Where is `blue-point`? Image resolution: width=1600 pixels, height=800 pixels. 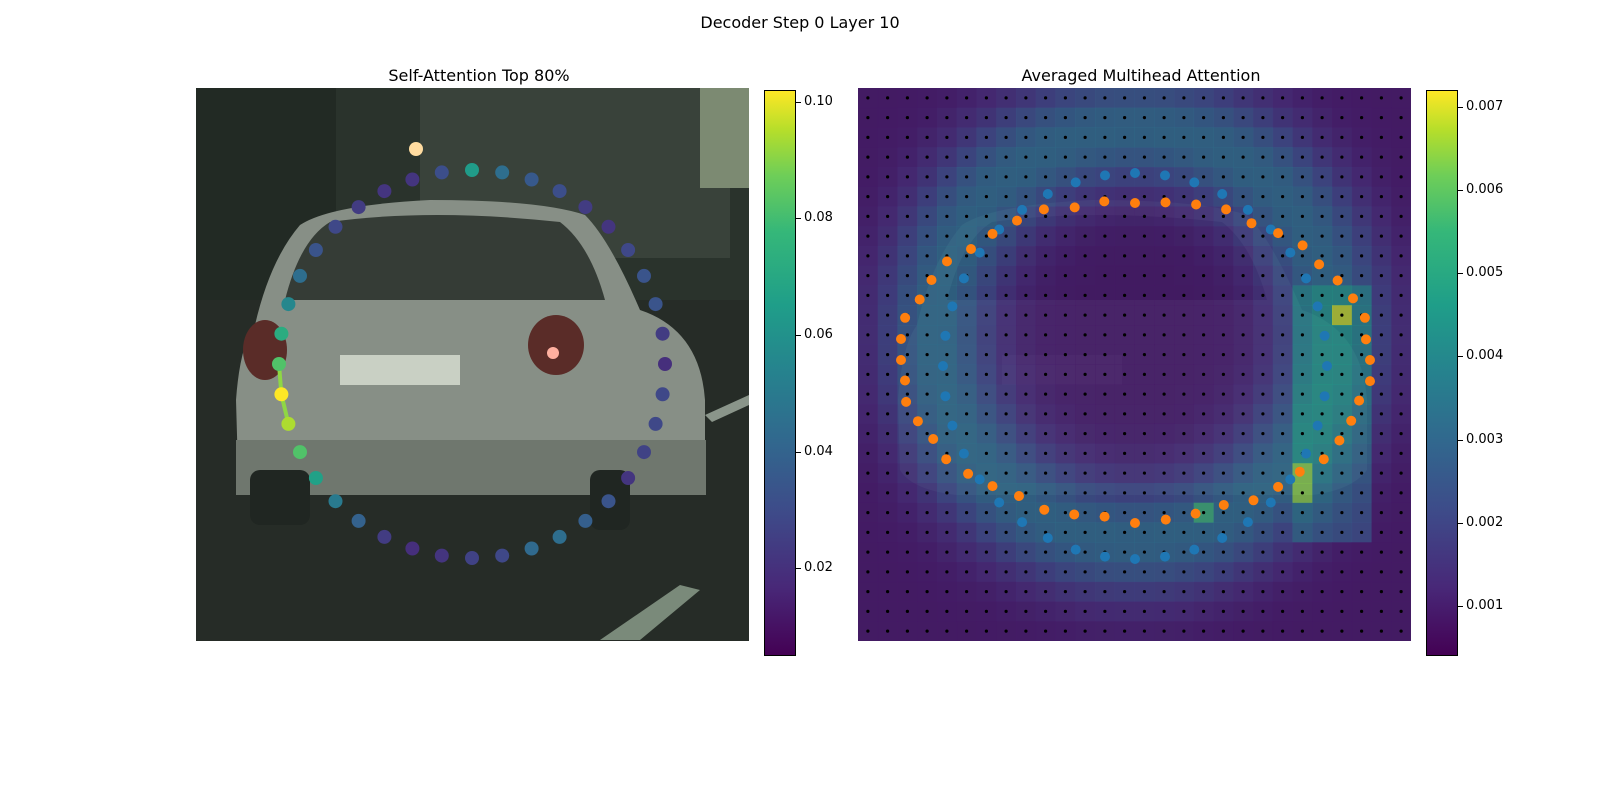
blue-point is located at coordinates (979, 479).